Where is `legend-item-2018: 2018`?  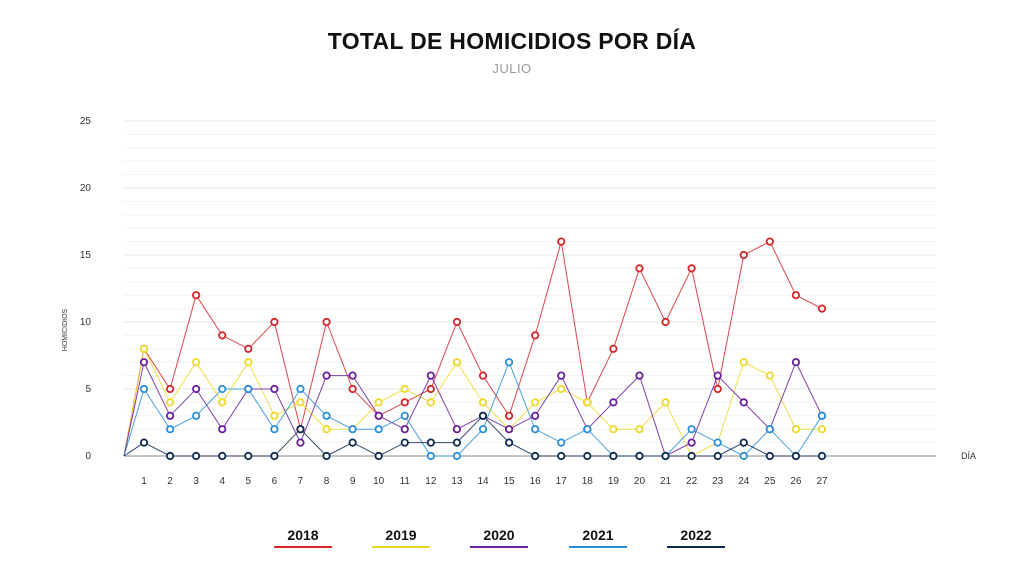 legend-item-2018: 2018 is located at coordinates (303, 537).